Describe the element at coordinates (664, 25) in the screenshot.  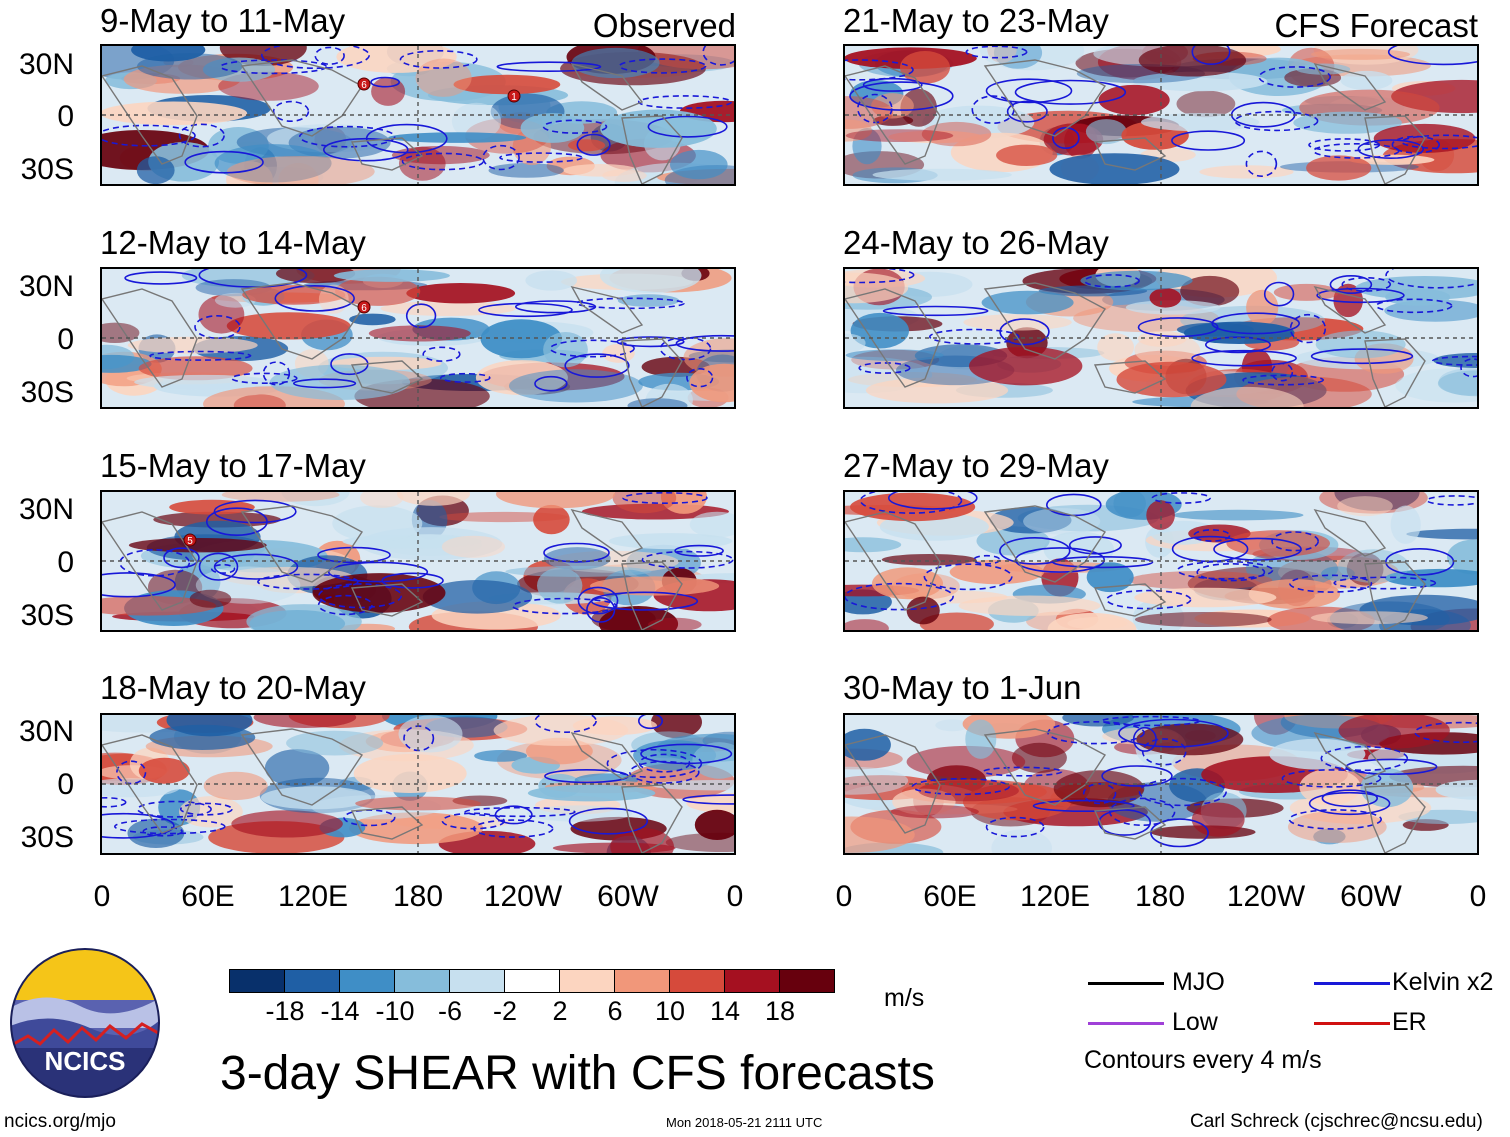
I see `observed-label: Observed` at that location.